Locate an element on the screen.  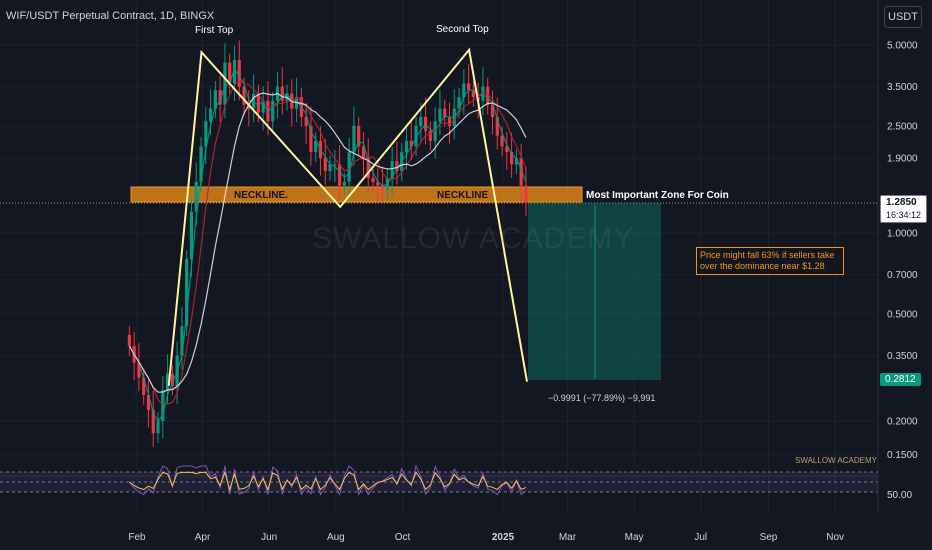
y-tick-label: 1.9000 is located at coordinates (902, 159).